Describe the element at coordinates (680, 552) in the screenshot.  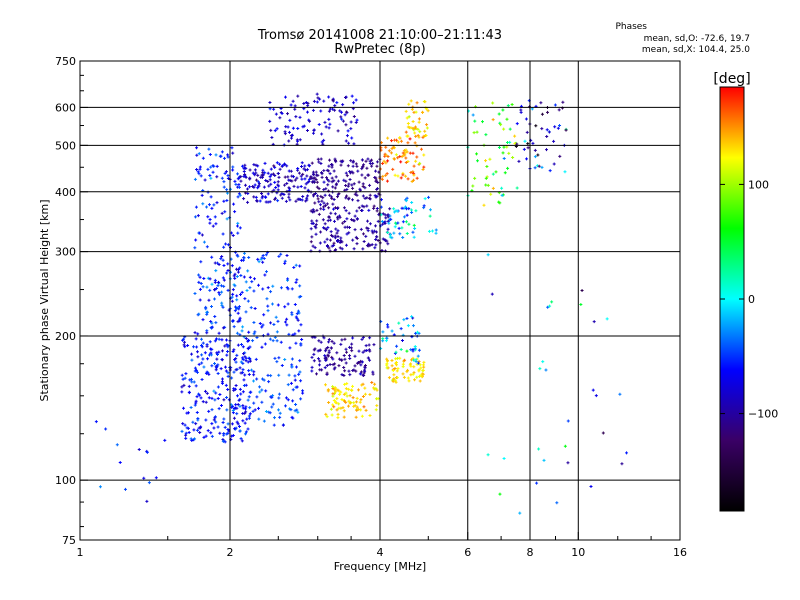
I see `x-tick-label: 16` at that location.